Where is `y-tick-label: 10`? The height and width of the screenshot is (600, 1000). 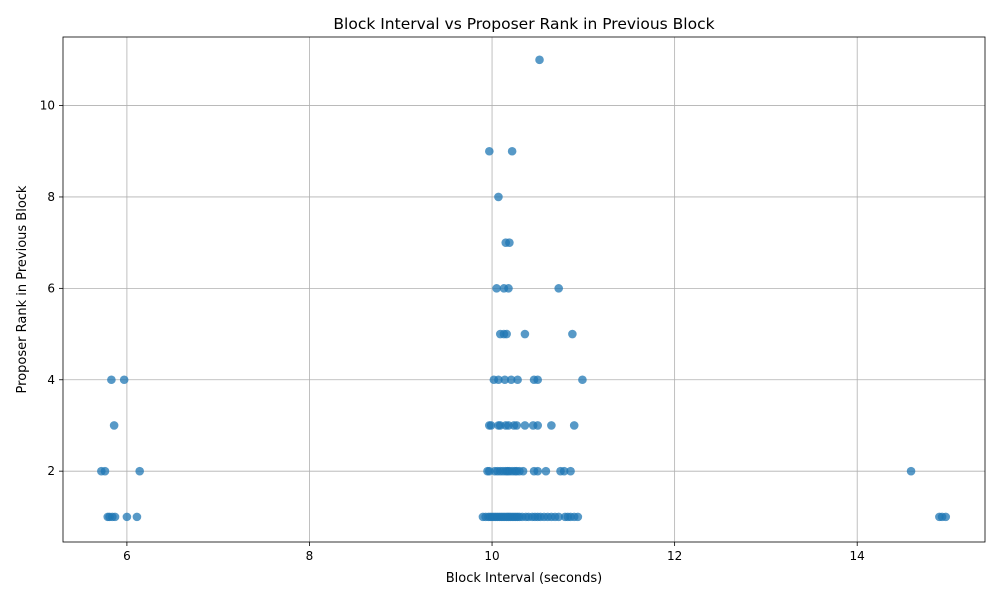
y-tick-label: 10 is located at coordinates (47, 106).